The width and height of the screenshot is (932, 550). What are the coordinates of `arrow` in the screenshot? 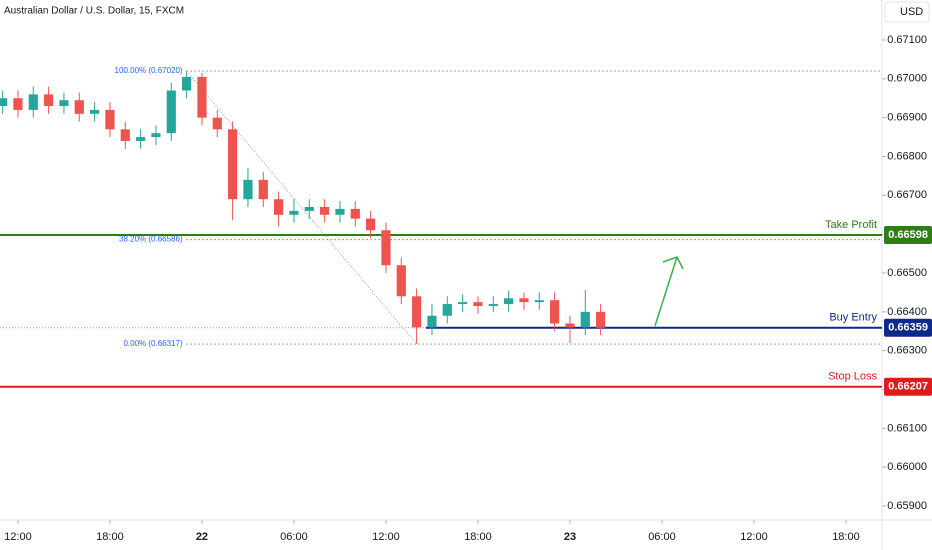 It's located at (669, 291).